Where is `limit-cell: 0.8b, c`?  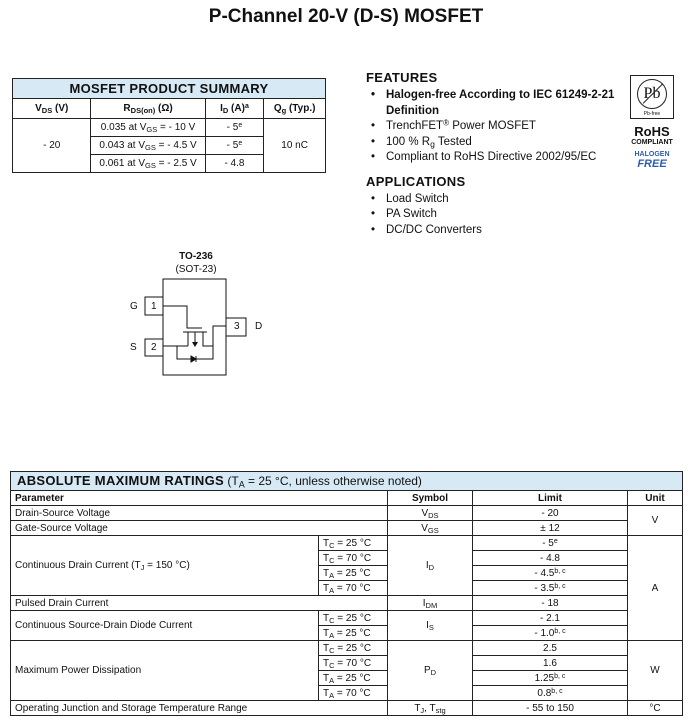
limit-cell: 0.8b, c is located at coordinates (550, 693).